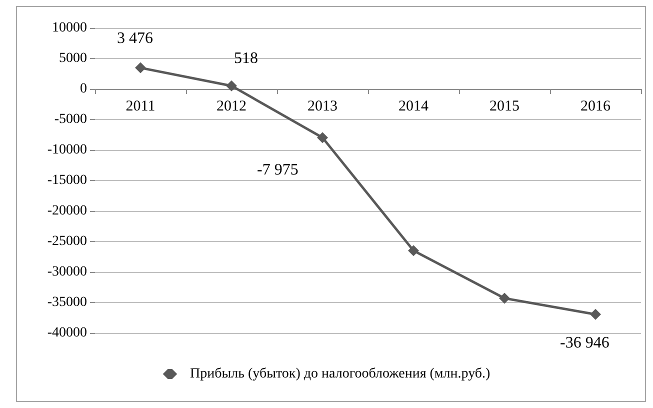  I want to click on legend-label: Прибыль (убыток) до налогообложения (млн.руб.), so click(340, 374).